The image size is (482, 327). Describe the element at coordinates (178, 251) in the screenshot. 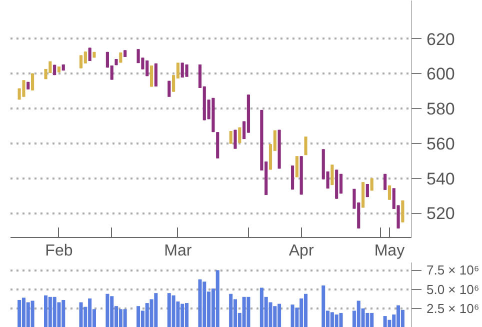

I see `x-tick-label: Mar` at that location.